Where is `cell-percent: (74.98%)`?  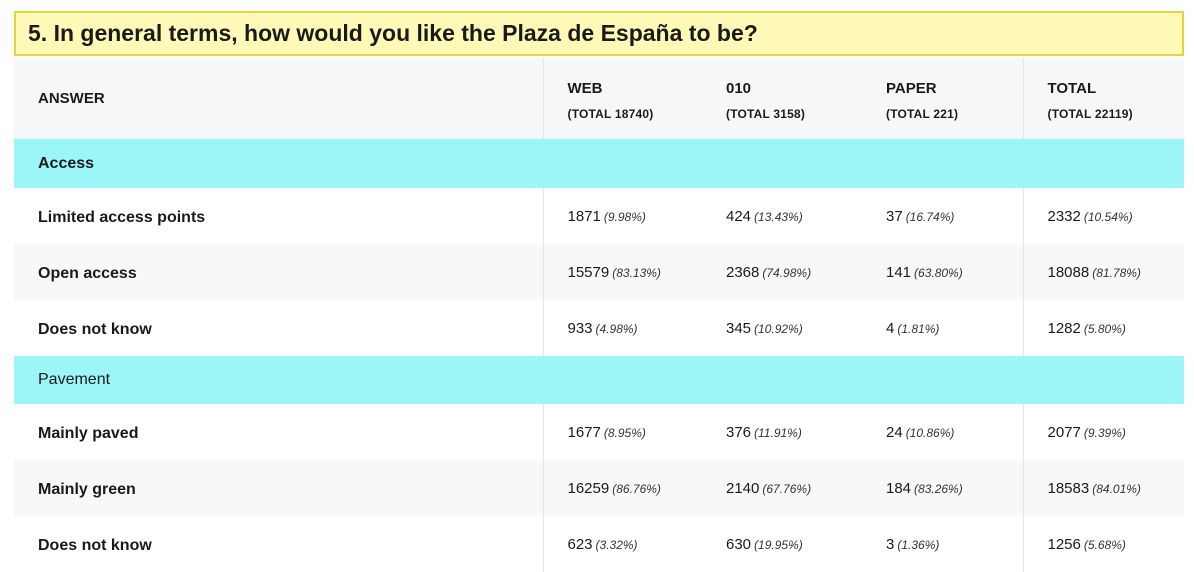 cell-percent: (74.98%) is located at coordinates (787, 272).